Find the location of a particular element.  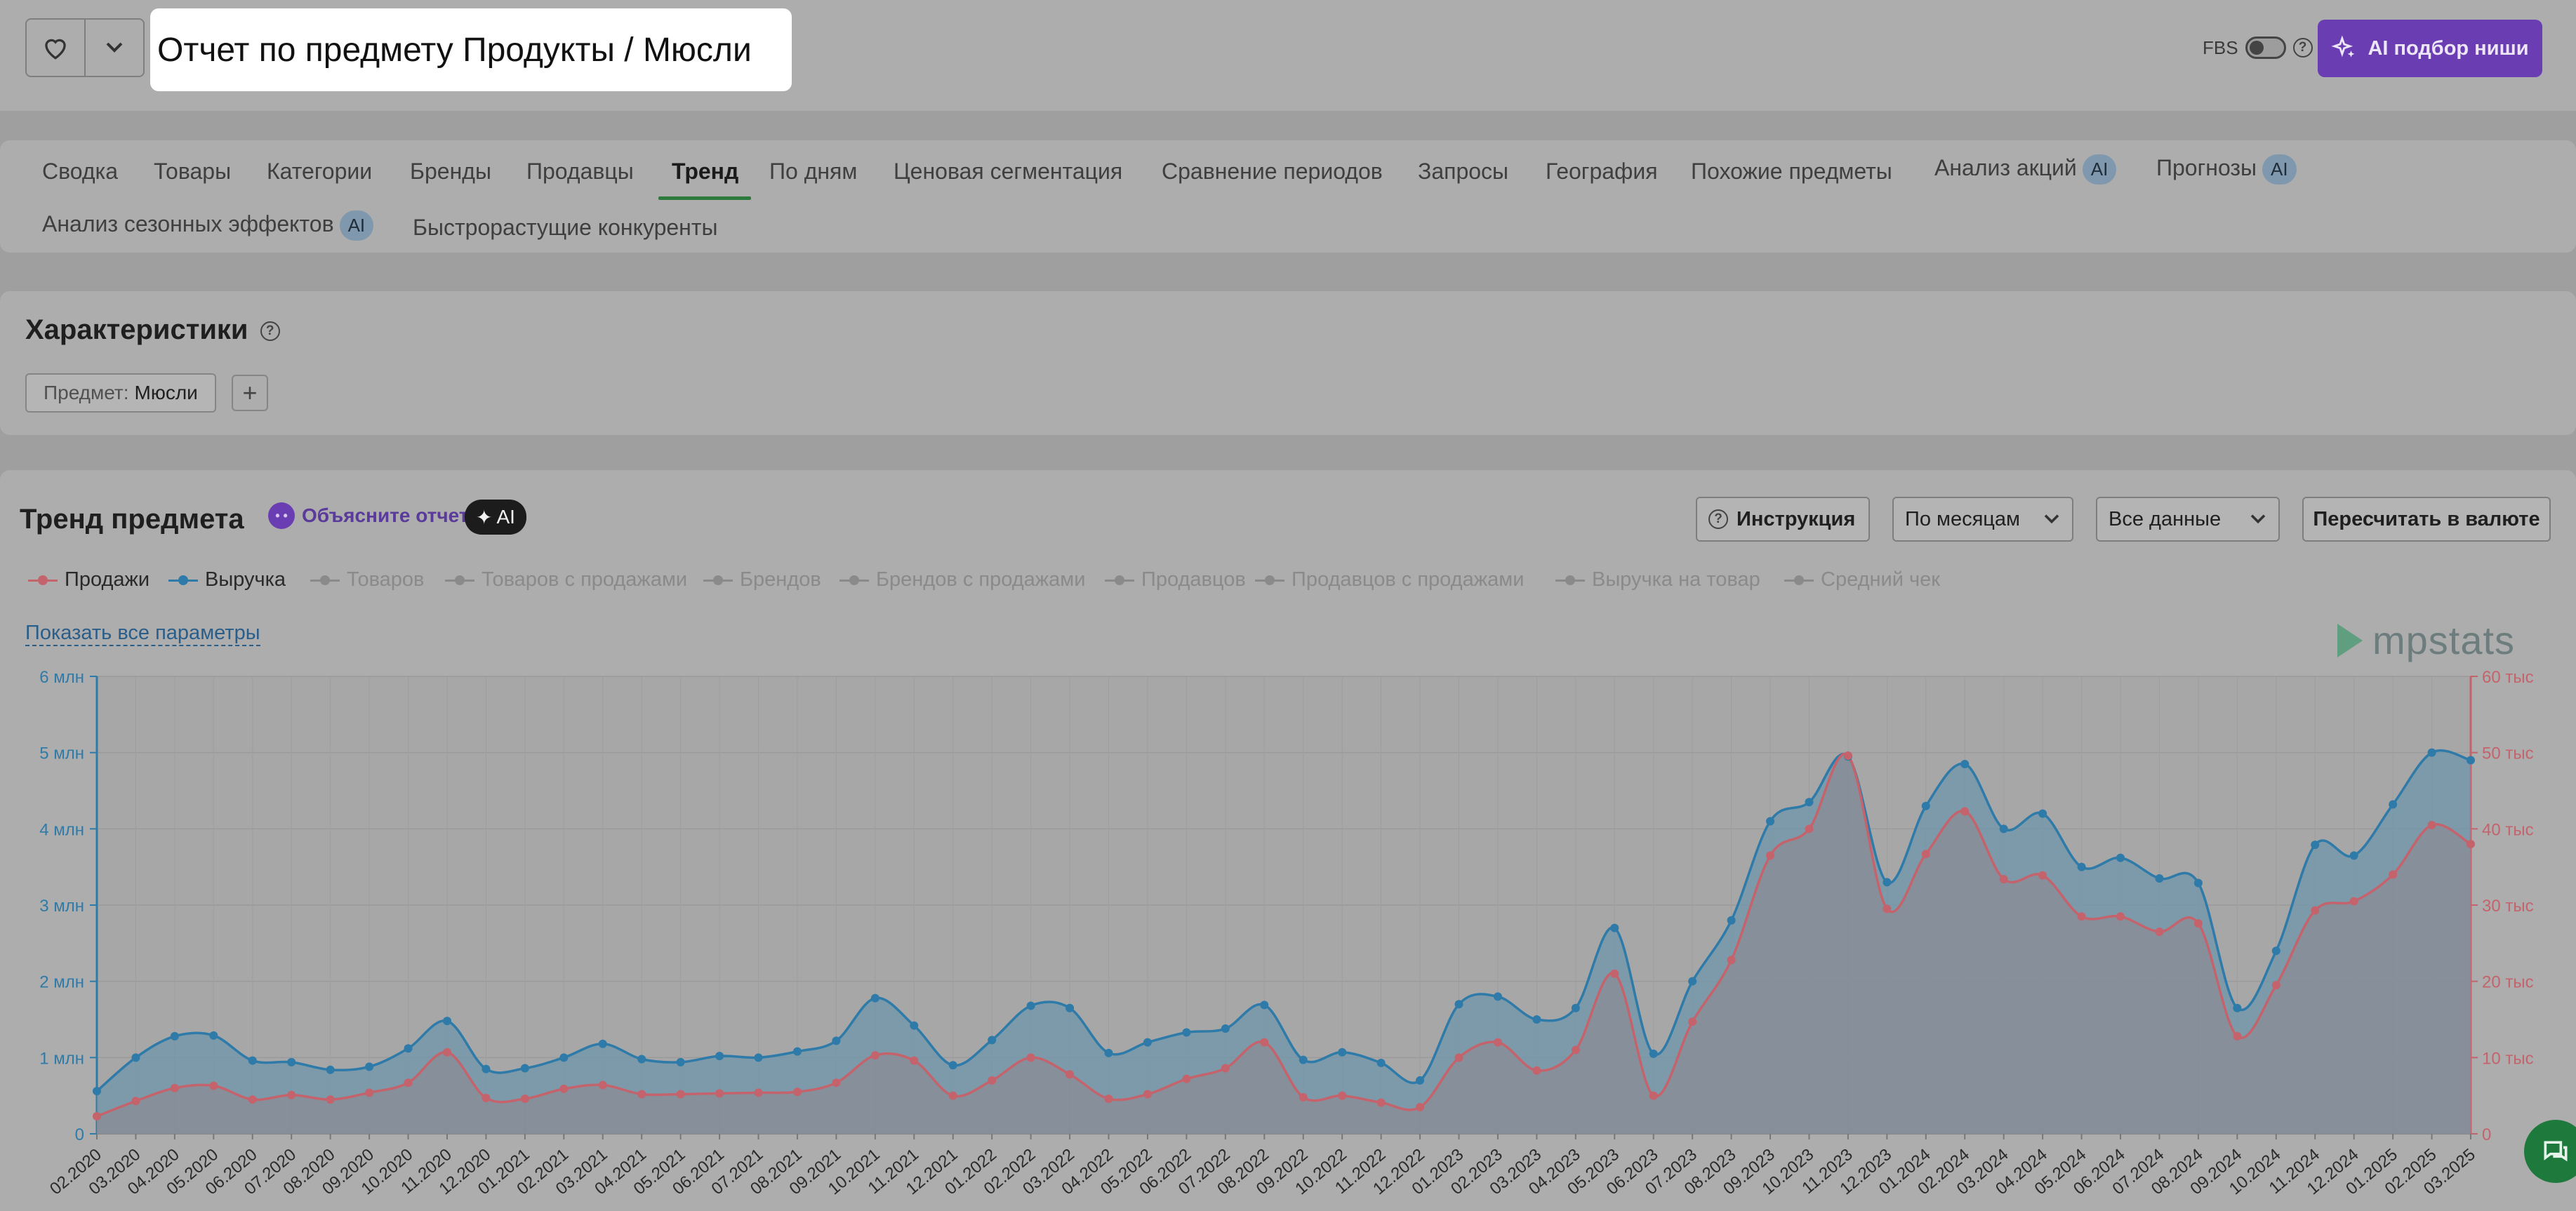

y-left-tick-label: 4 млн is located at coordinates (62, 829).